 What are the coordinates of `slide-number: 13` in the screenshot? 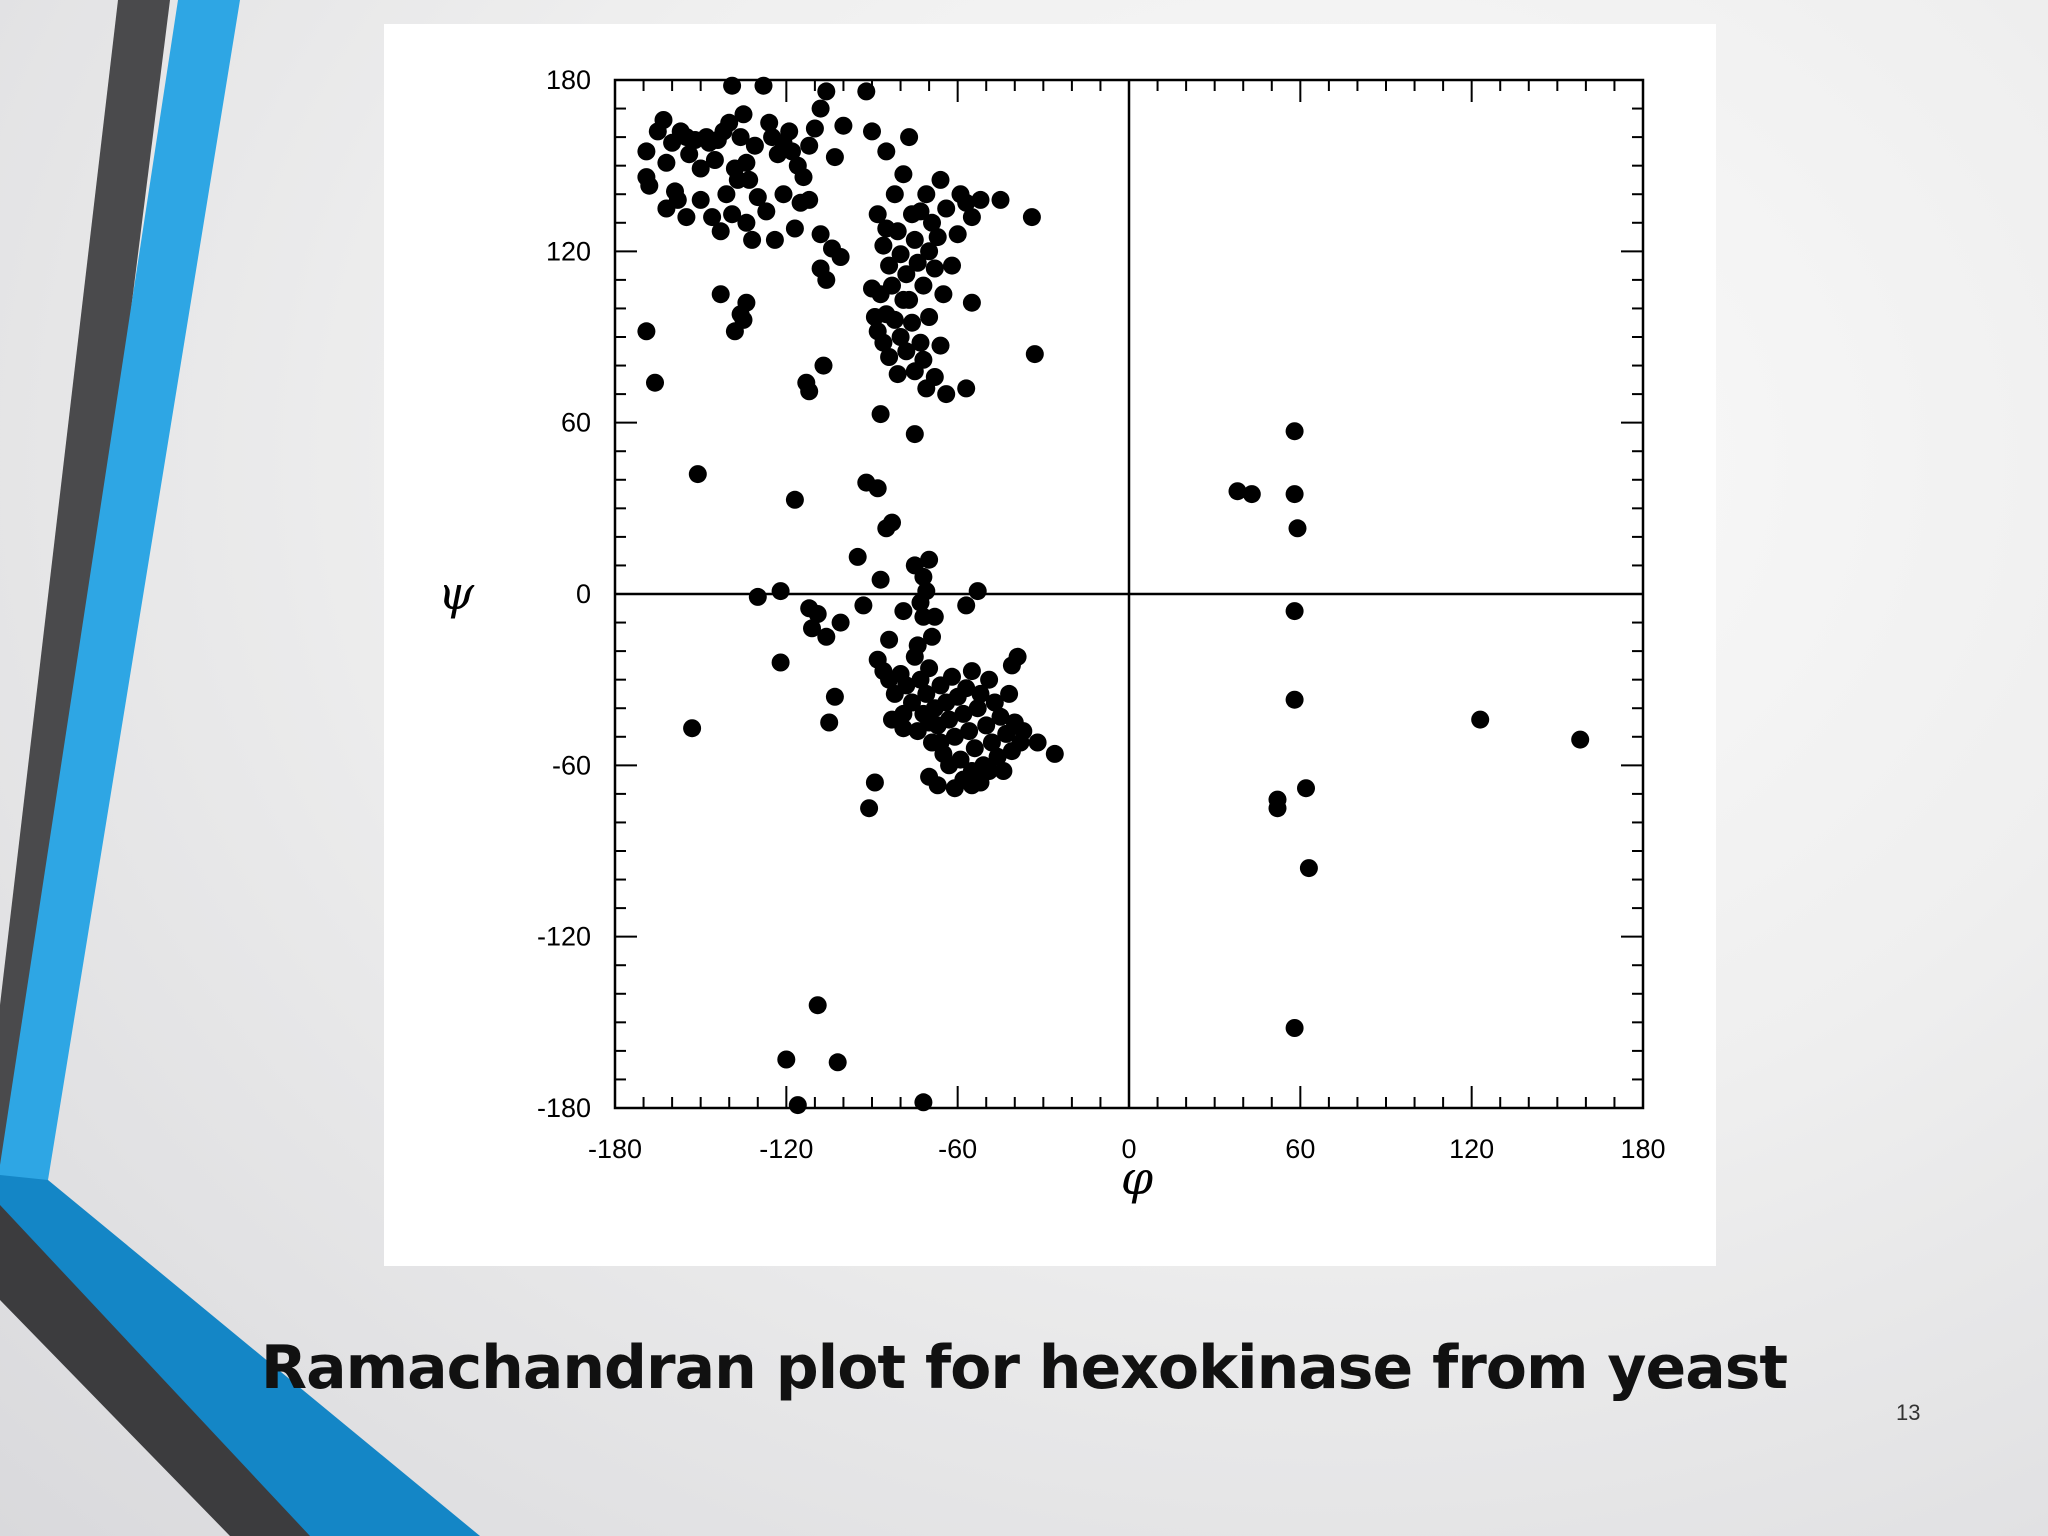 It's located at (1908, 1412).